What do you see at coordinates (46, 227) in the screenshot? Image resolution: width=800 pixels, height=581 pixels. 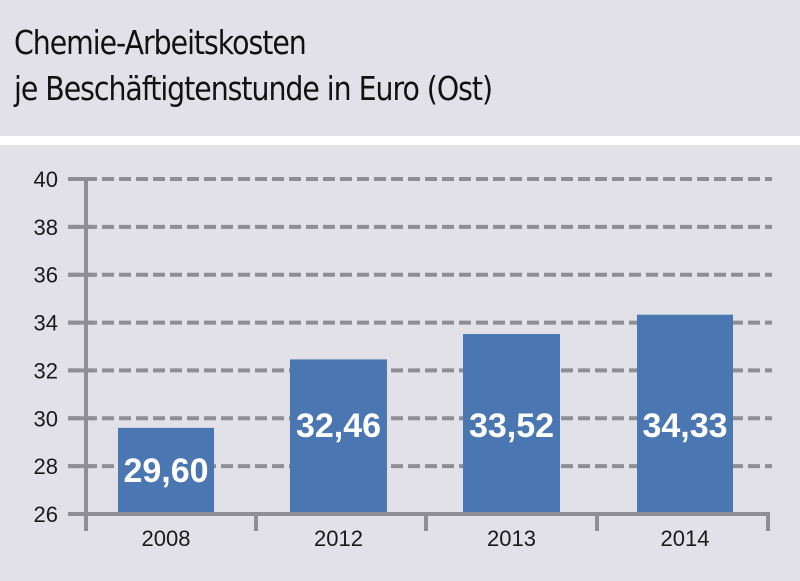 I see `y-tick-label: 38` at bounding box center [46, 227].